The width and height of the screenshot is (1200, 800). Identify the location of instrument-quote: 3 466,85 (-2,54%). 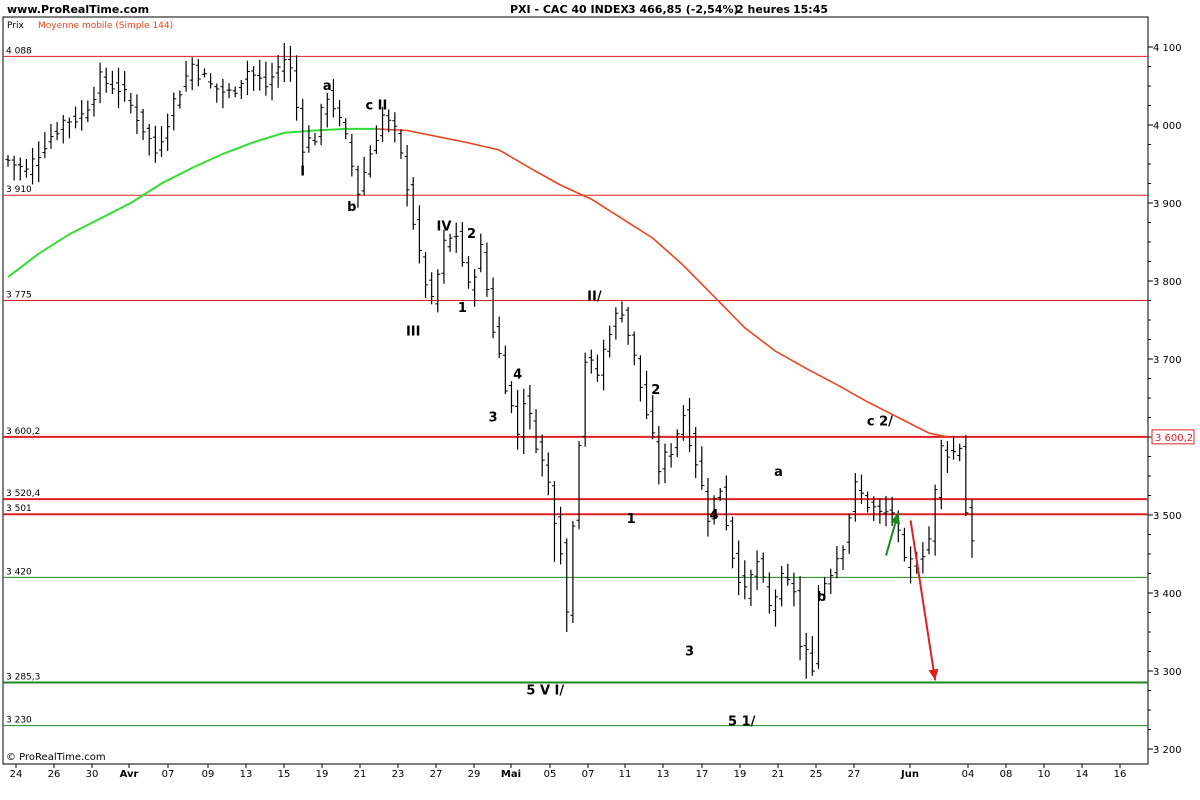
(683, 9).